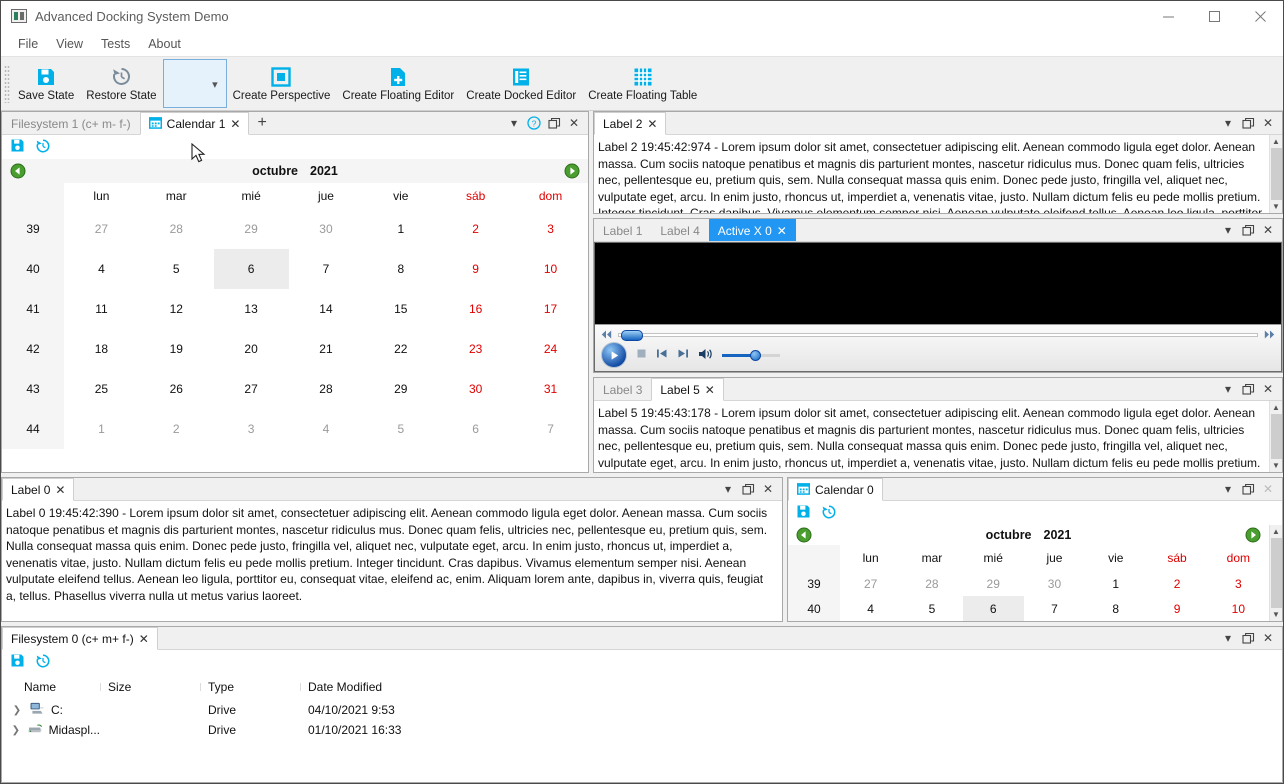 The height and width of the screenshot is (784, 1284). Describe the element at coordinates (709, 389) in the screenshot. I see `tab-label5-close-icon: ✕` at that location.